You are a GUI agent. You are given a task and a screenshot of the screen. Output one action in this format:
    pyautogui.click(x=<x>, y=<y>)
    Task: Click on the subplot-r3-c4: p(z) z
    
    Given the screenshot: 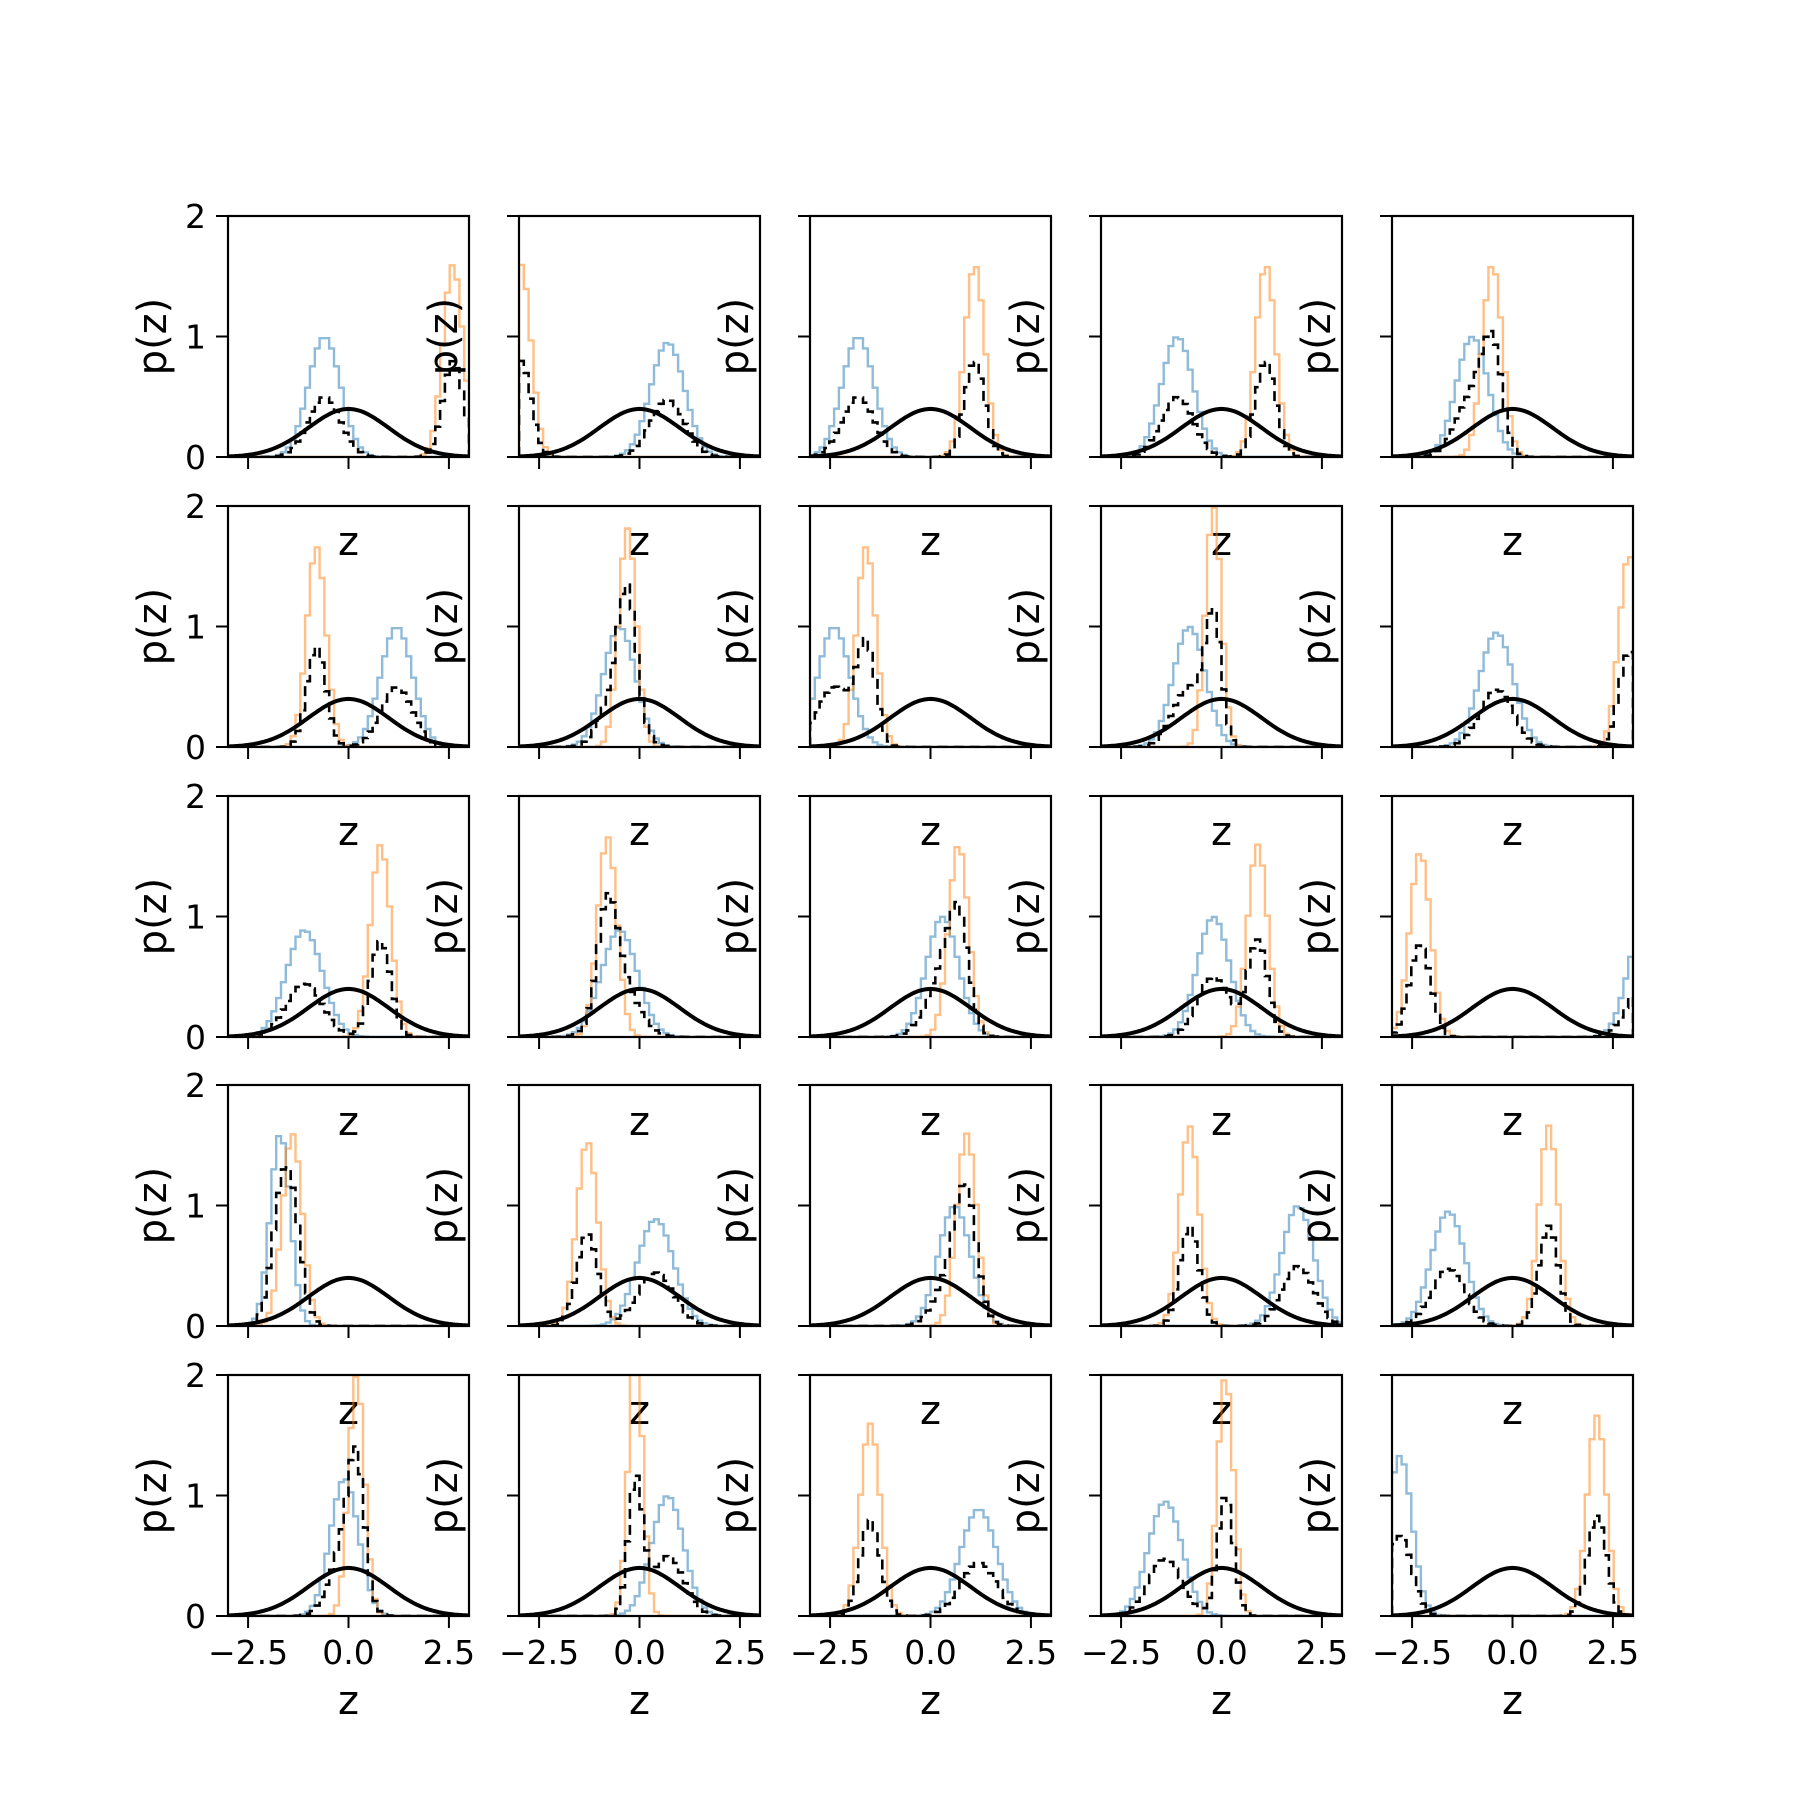 What is the action you would take?
    pyautogui.click(x=1173, y=969)
    